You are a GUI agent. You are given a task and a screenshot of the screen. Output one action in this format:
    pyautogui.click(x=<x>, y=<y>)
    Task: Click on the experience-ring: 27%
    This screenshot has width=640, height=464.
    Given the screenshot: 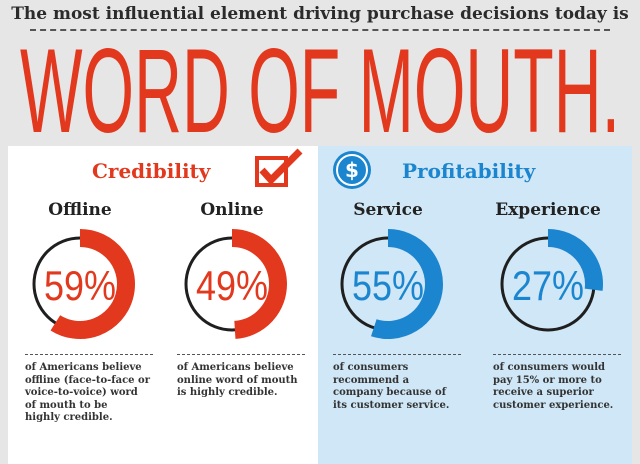 What is the action you would take?
    pyautogui.click(x=551, y=280)
    